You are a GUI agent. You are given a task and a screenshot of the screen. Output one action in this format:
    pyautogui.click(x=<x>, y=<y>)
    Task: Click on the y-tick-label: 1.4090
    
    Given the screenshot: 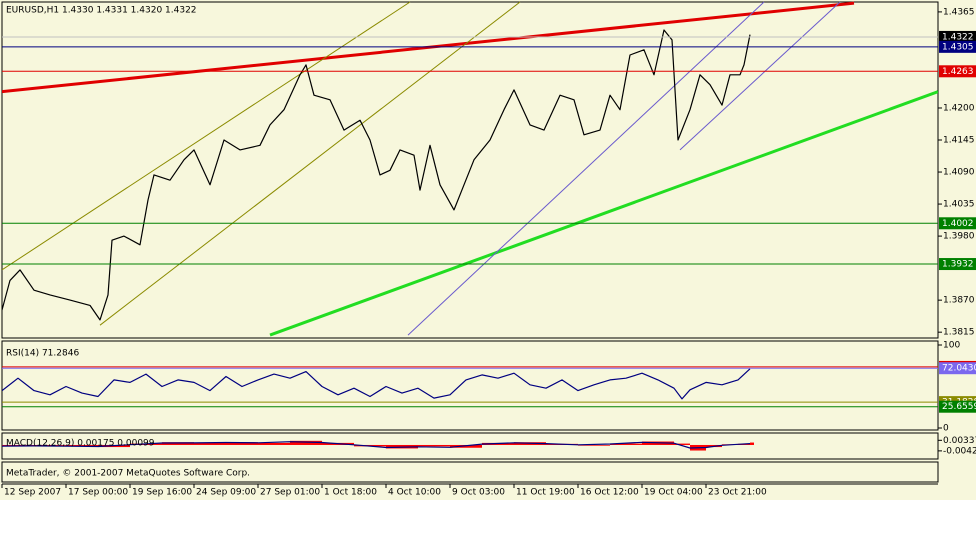 What is the action you would take?
    pyautogui.click(x=959, y=173)
    